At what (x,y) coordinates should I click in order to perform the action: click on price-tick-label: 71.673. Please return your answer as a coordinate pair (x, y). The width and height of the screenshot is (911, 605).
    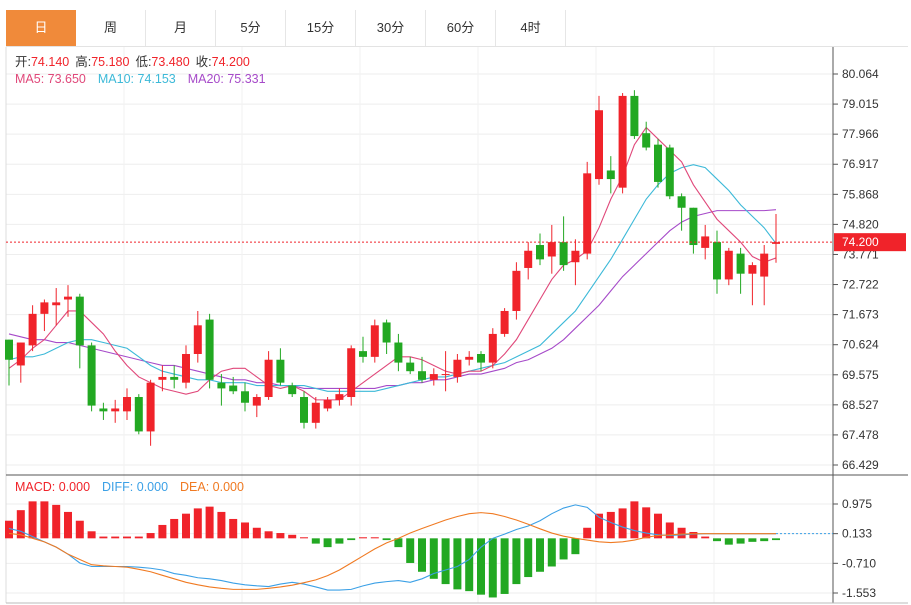
    Looking at the image, I should click on (860, 315).